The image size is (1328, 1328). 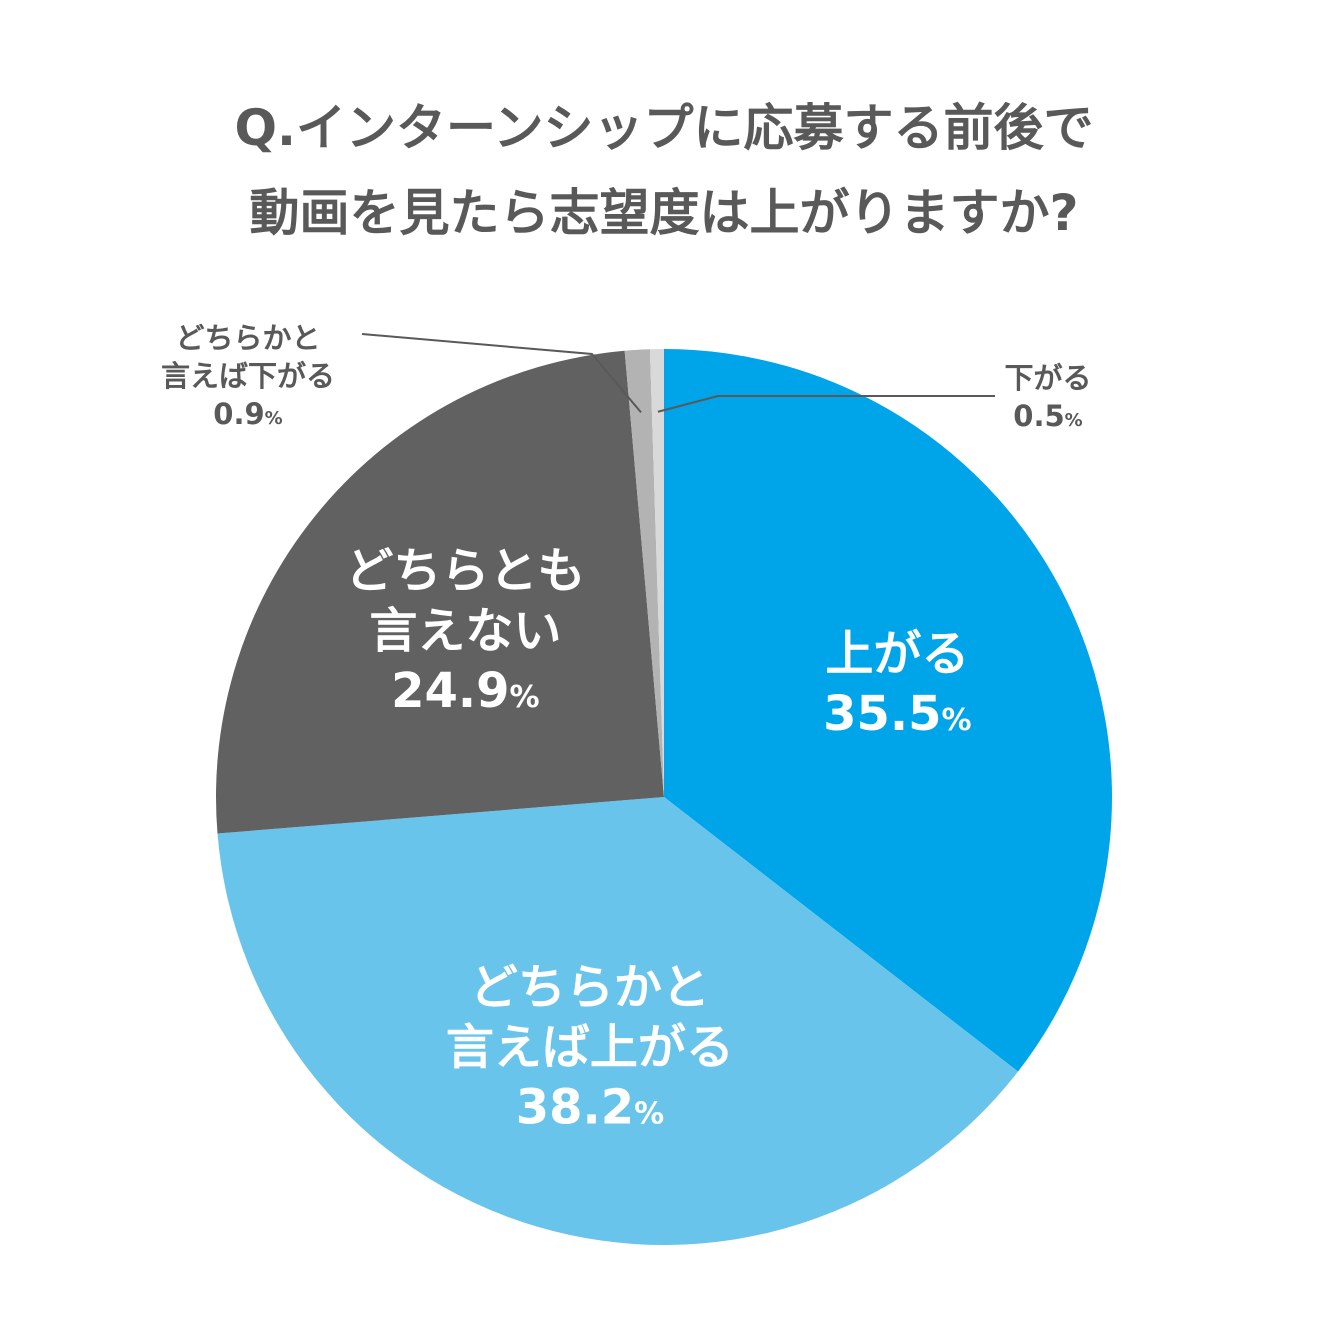 What do you see at coordinates (465, 571) in the screenshot?
I see `slice-label: どちらとも` at bounding box center [465, 571].